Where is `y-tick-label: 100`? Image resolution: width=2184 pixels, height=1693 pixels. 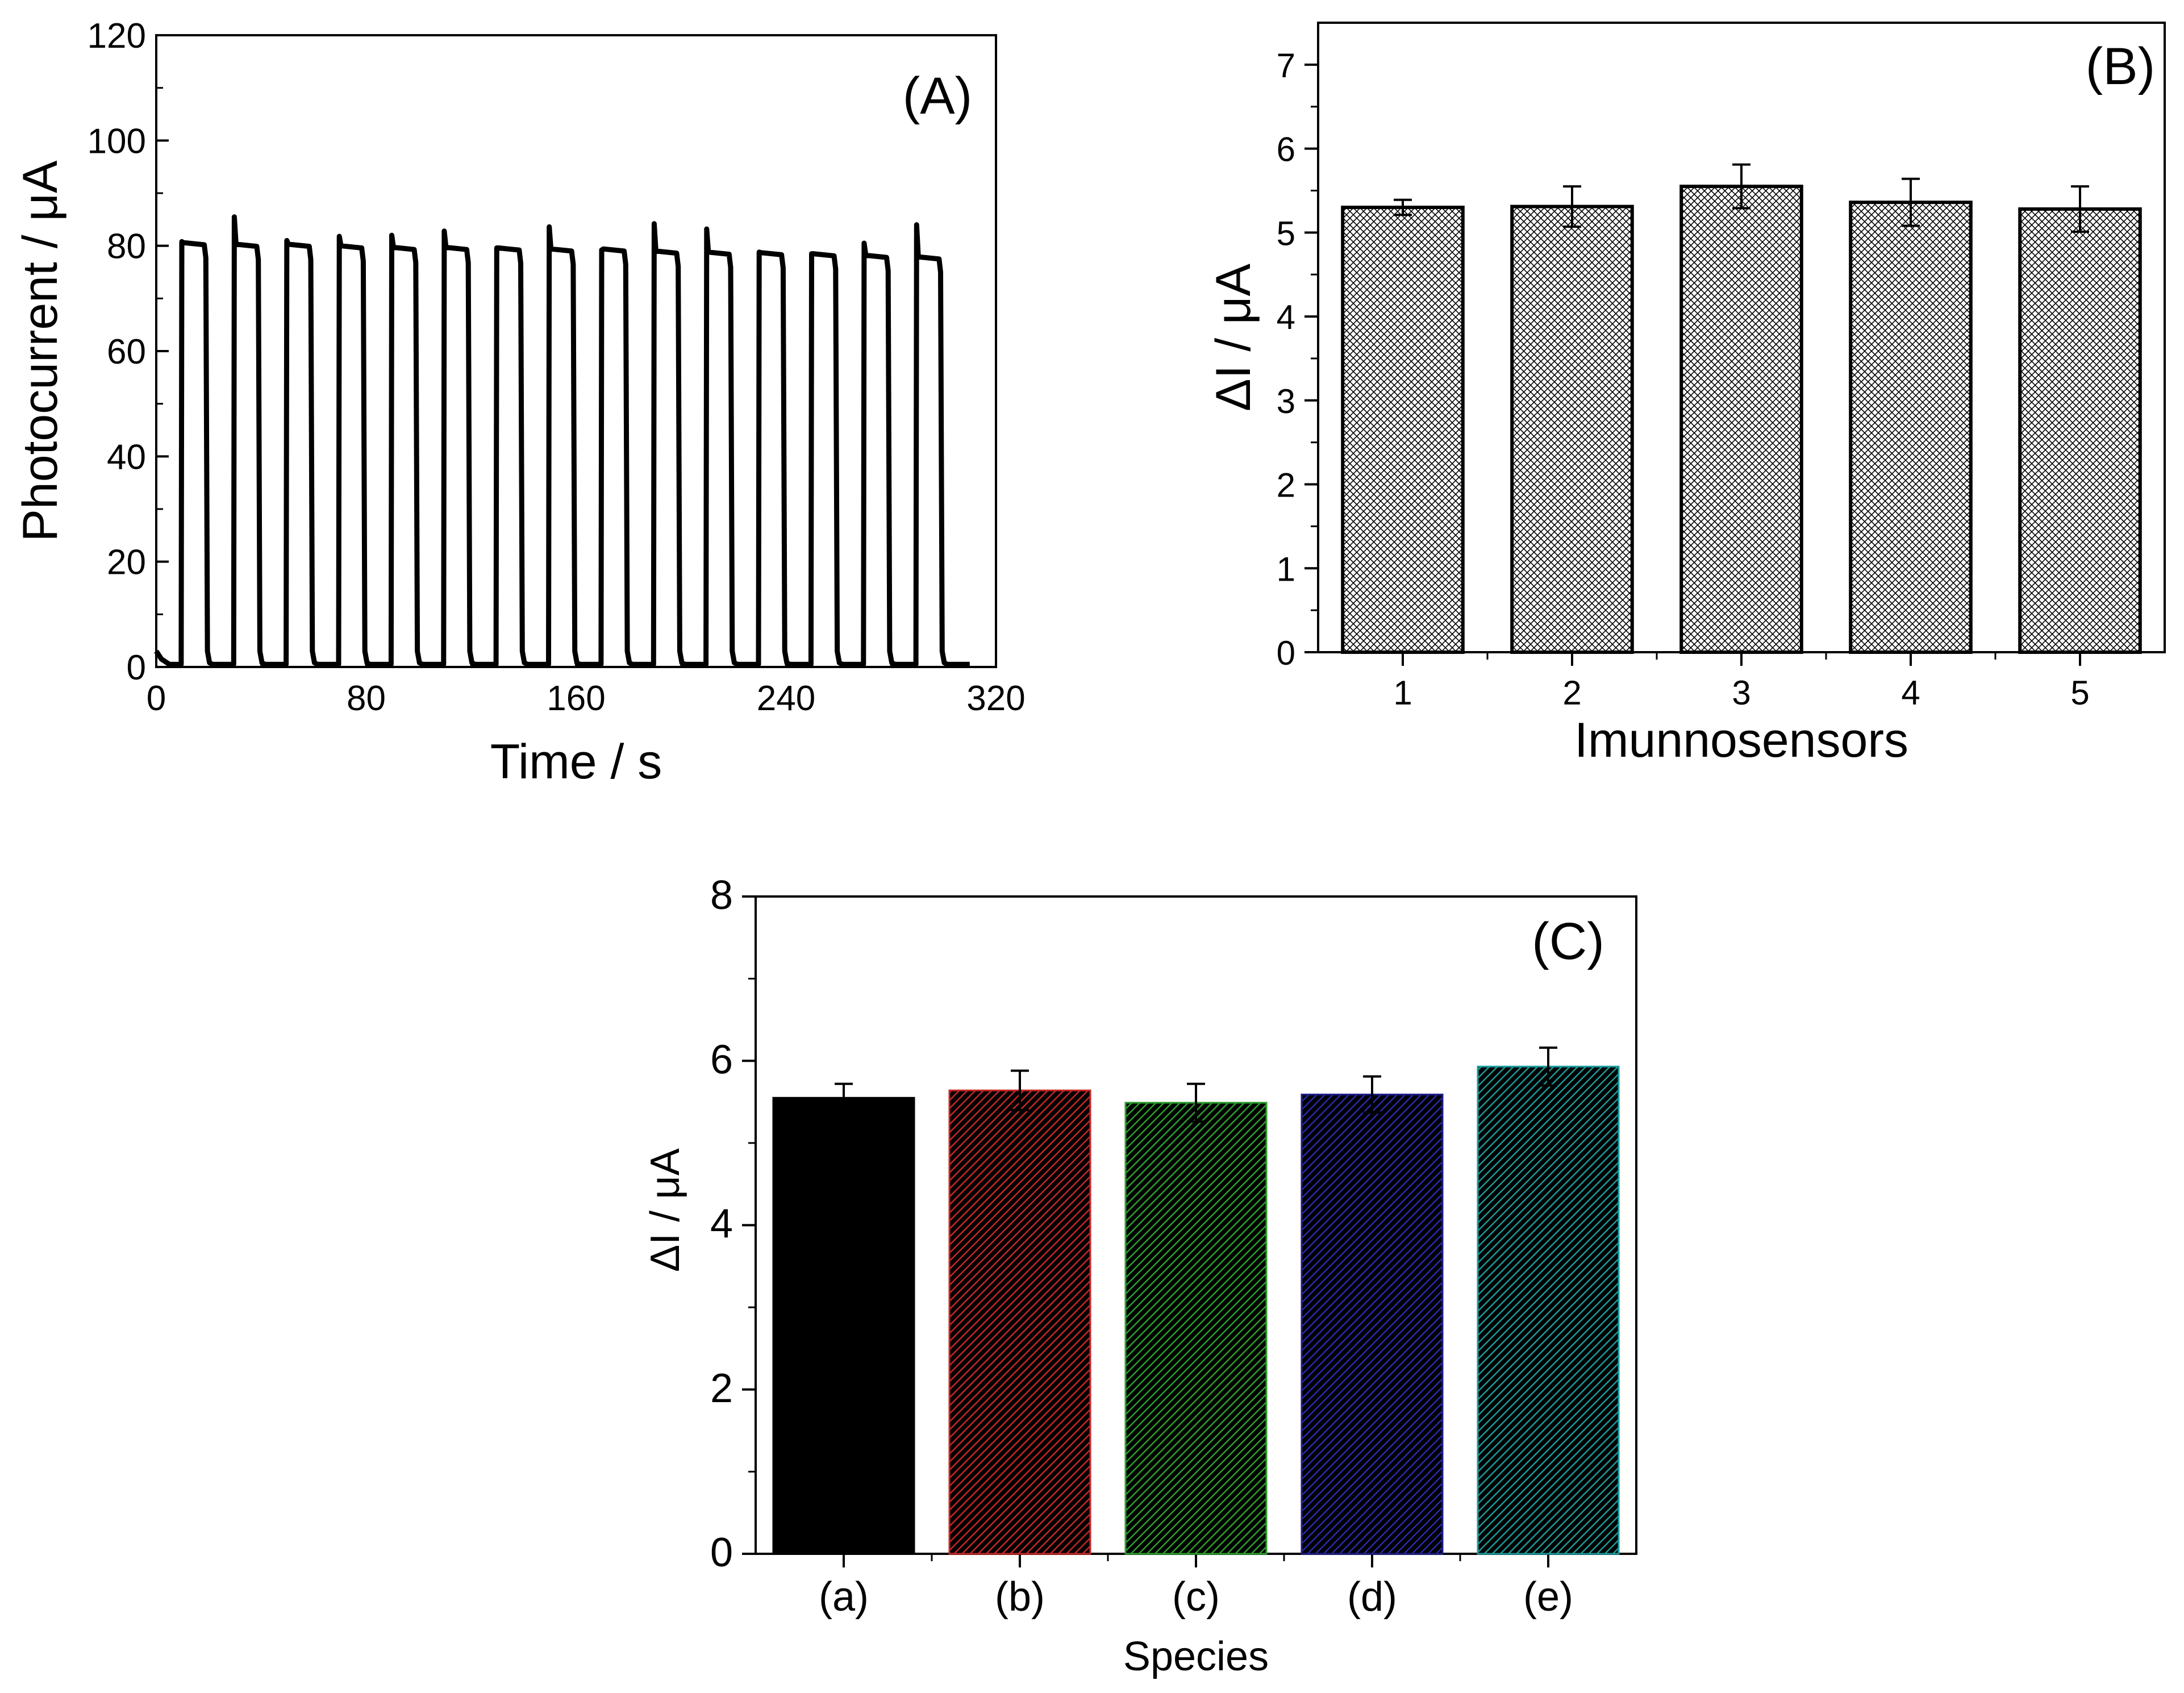
y-tick-label: 100 is located at coordinates (117, 142).